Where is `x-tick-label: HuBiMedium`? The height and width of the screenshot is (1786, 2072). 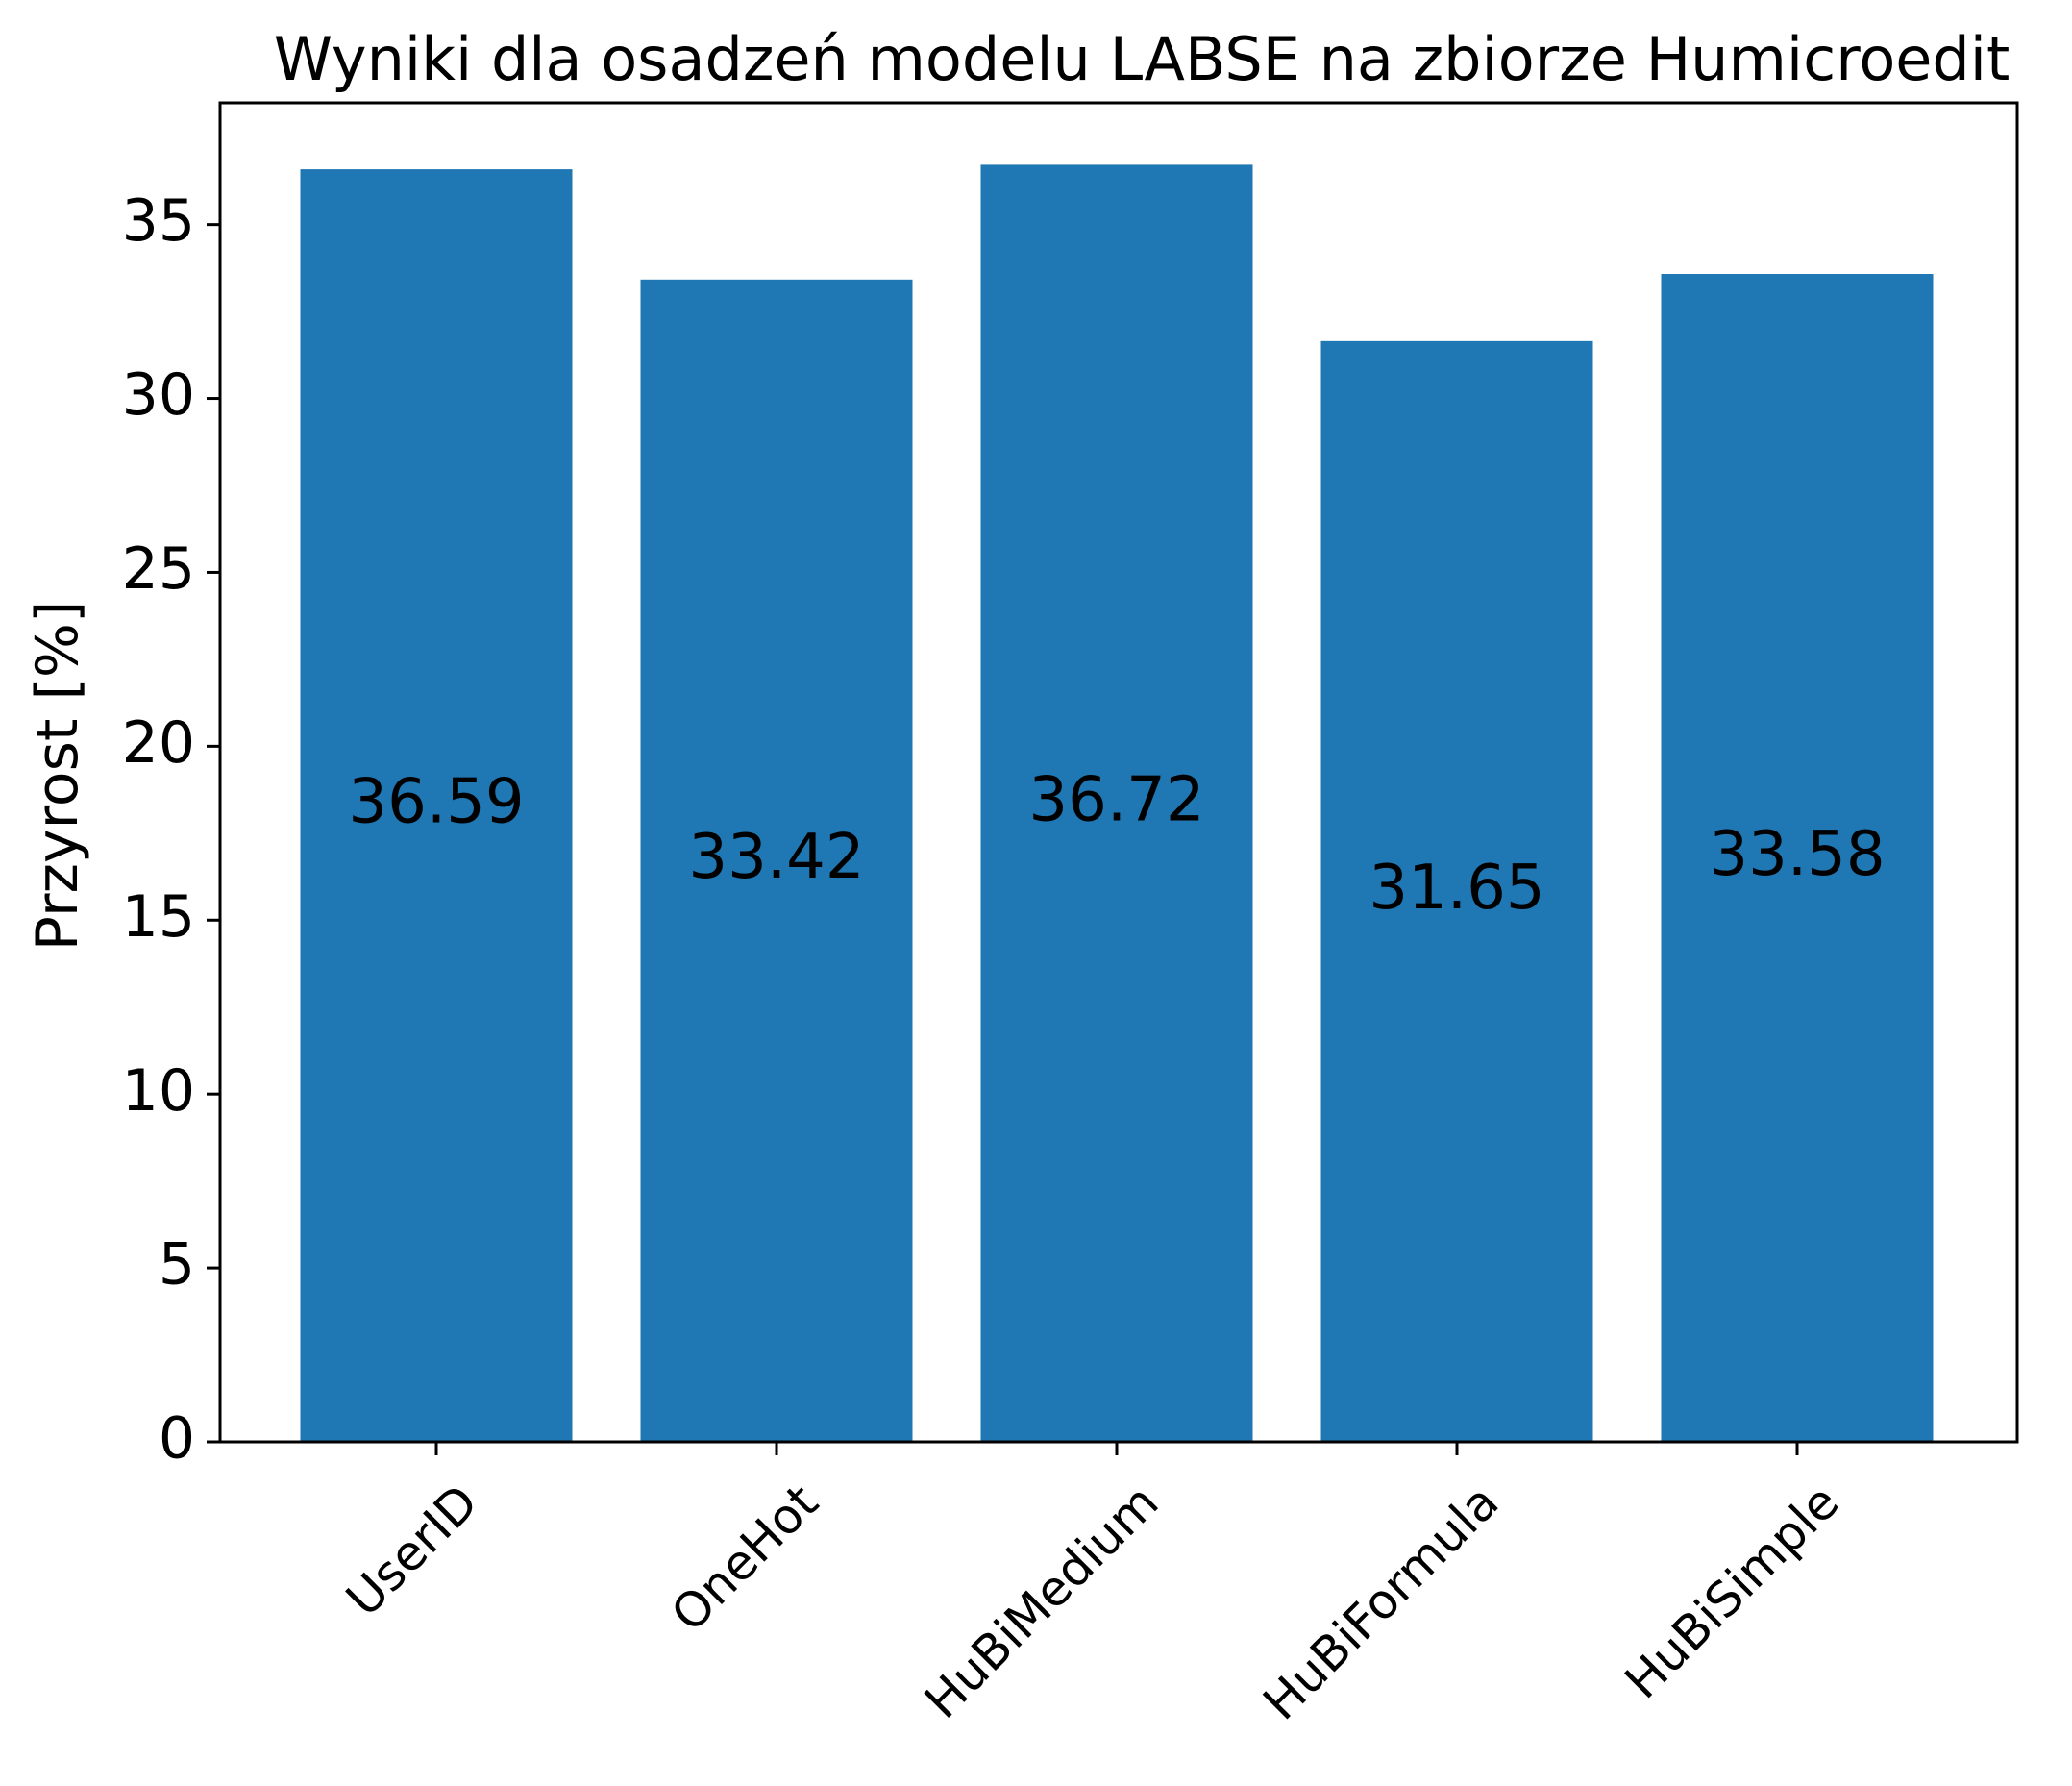
x-tick-label: HuBiMedium is located at coordinates (1041, 1601).